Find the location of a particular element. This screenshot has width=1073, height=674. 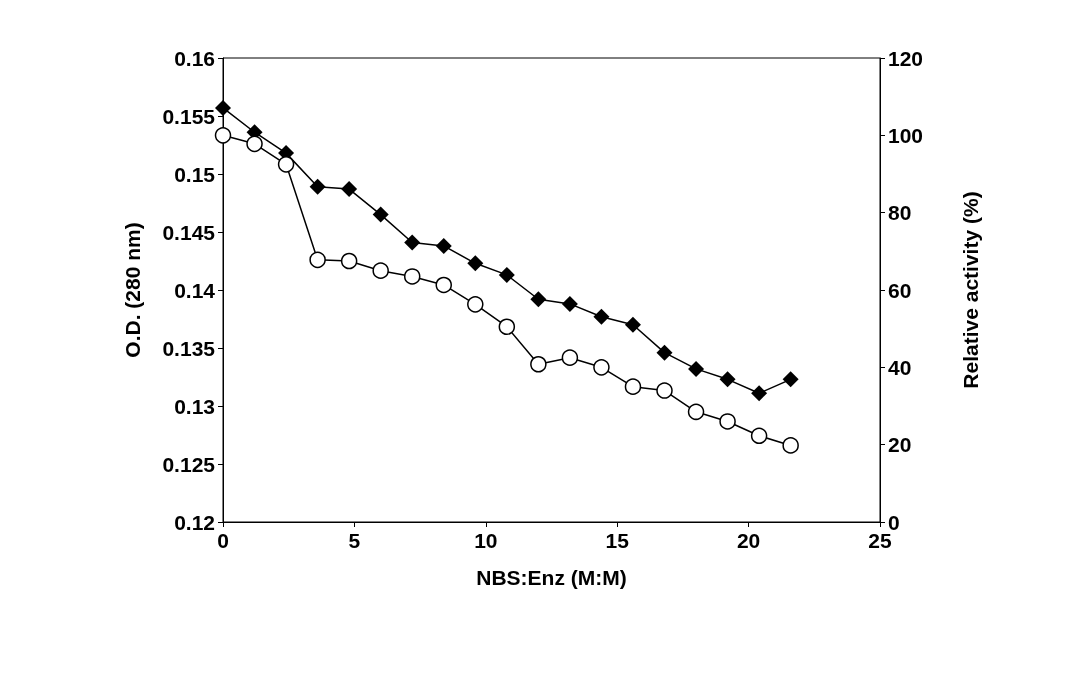

x-tick-label: 15 is located at coordinates (617, 540).